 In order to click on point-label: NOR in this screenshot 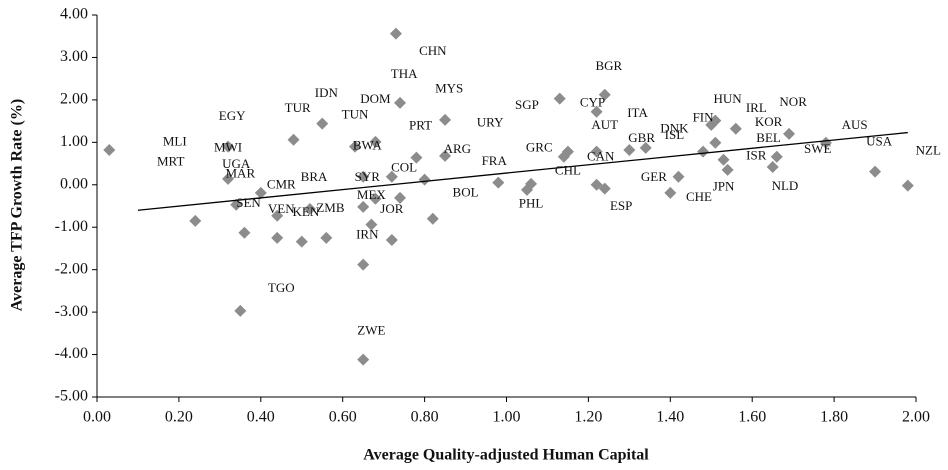, I will do `click(793, 101)`.